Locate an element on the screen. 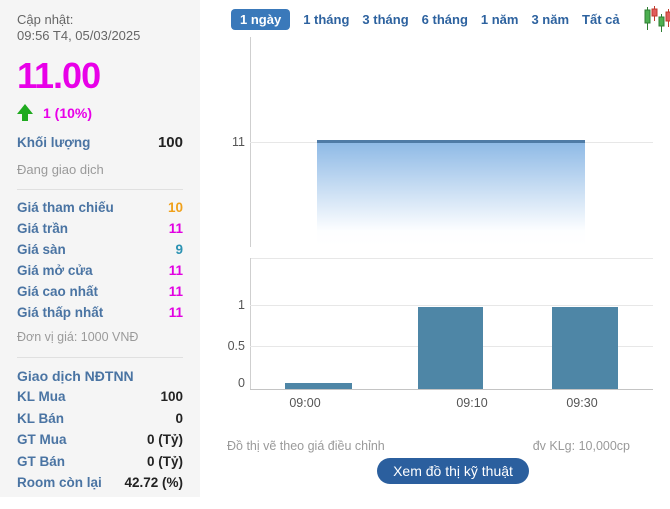 The width and height of the screenshot is (670, 509). volume-pane-top-border is located at coordinates (451, 258).